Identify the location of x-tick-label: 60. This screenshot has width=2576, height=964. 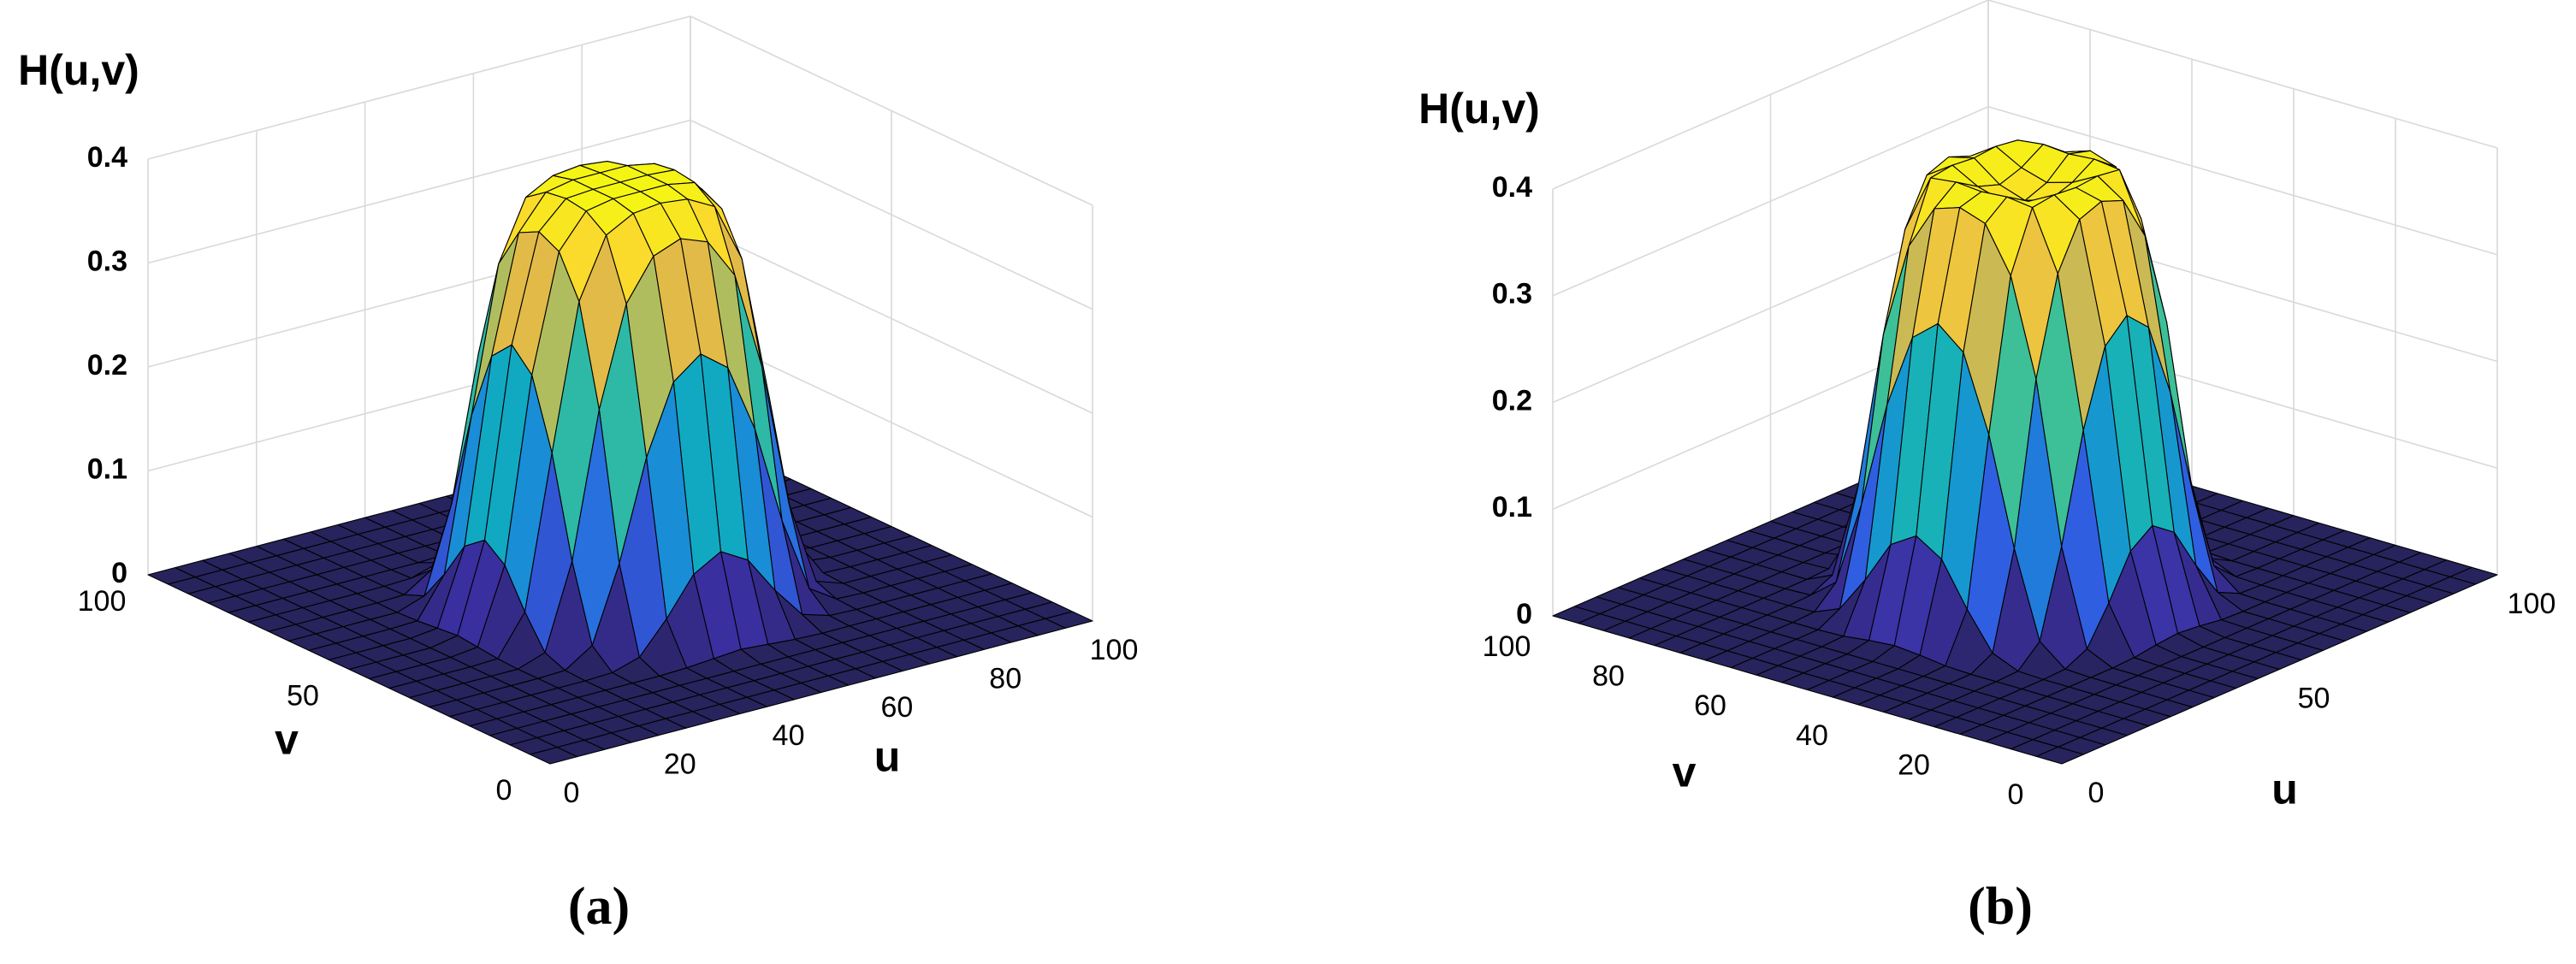
(896, 707).